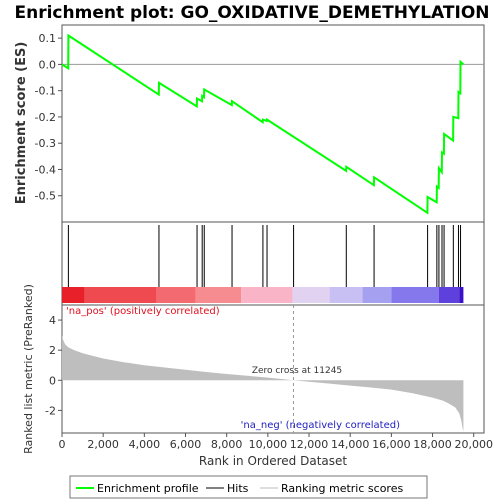 The height and width of the screenshot is (500, 500). What do you see at coordinates (62, 444) in the screenshot?
I see `x-tick-label: 0` at bounding box center [62, 444].